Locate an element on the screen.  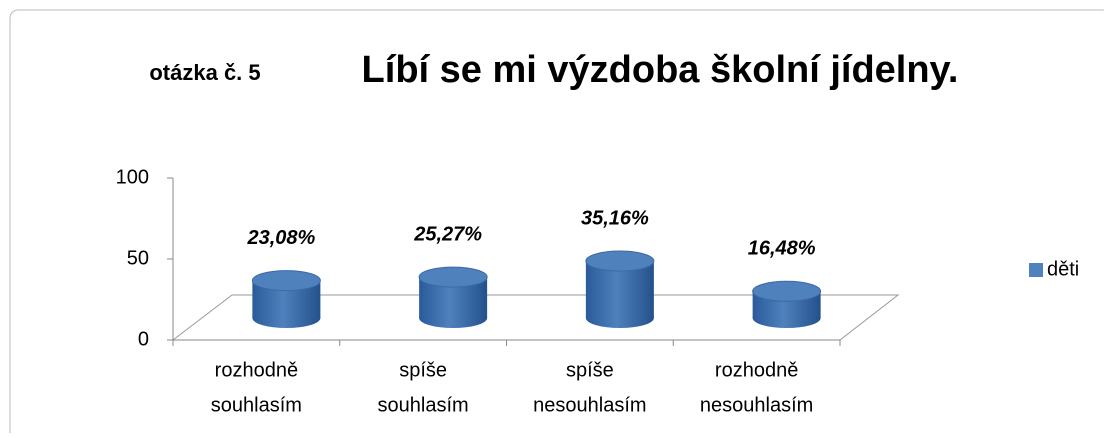
value-label: 23,08% is located at coordinates (280, 238).